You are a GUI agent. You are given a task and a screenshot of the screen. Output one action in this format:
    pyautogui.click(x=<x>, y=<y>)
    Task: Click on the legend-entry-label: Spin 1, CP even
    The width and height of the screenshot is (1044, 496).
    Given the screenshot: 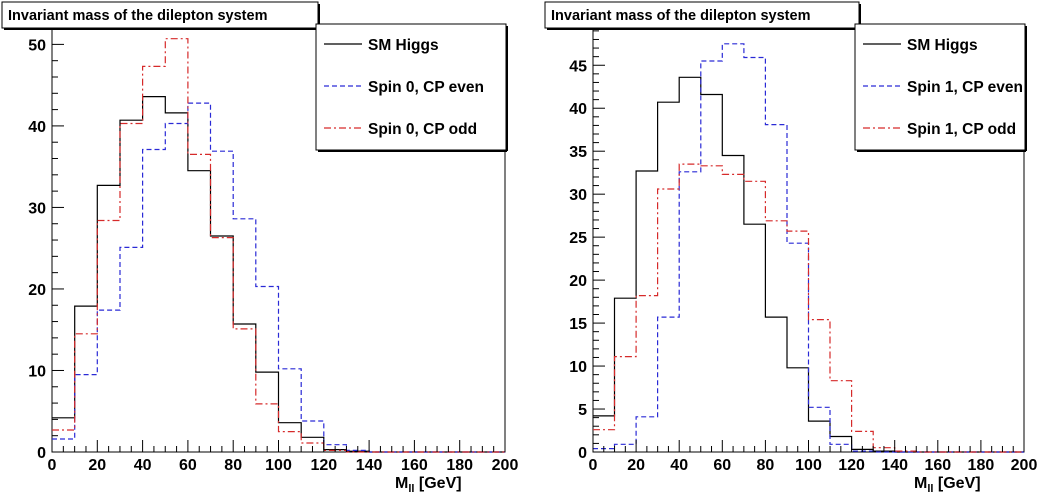 What is the action you would take?
    pyautogui.click(x=965, y=87)
    